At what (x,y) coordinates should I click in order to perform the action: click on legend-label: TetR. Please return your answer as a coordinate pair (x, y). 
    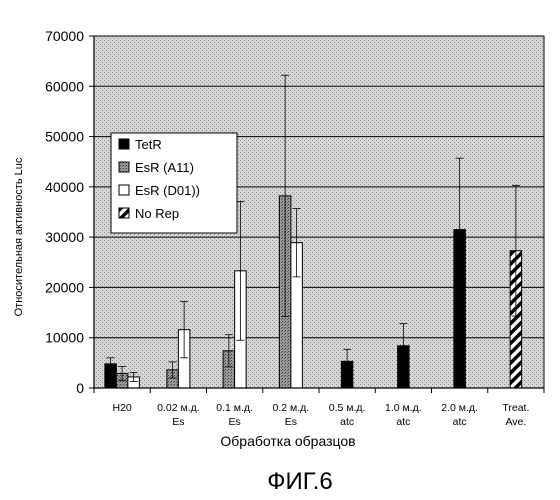
    Looking at the image, I should click on (148, 144).